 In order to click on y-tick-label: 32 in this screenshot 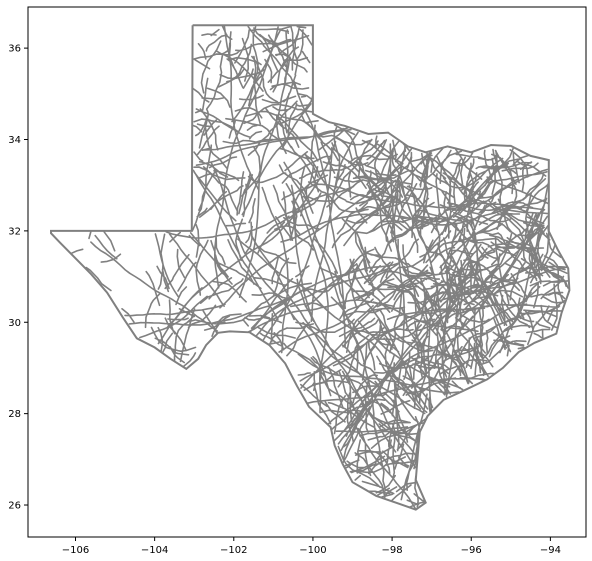, I will do `click(14, 231)`.